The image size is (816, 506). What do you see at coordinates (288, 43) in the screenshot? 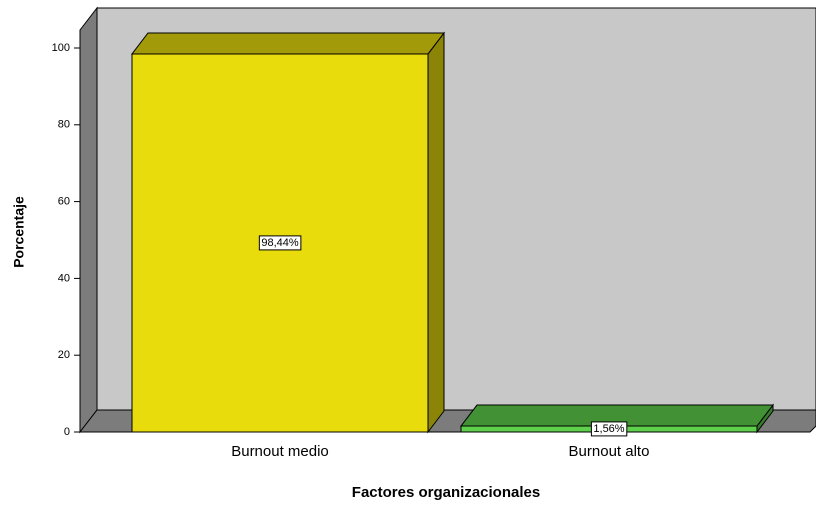
I see `bar-top` at bounding box center [288, 43].